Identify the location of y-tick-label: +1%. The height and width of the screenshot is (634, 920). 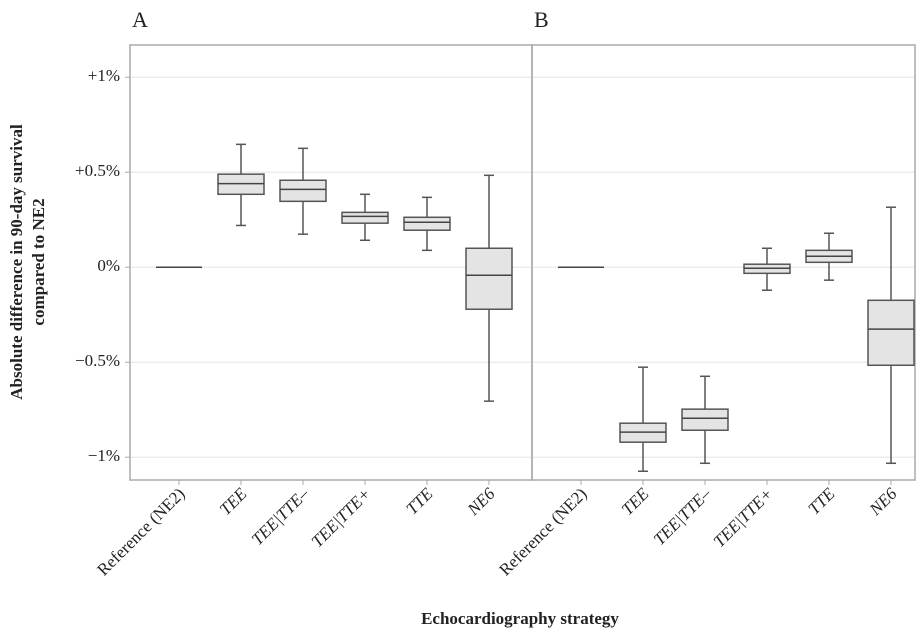
(104, 75).